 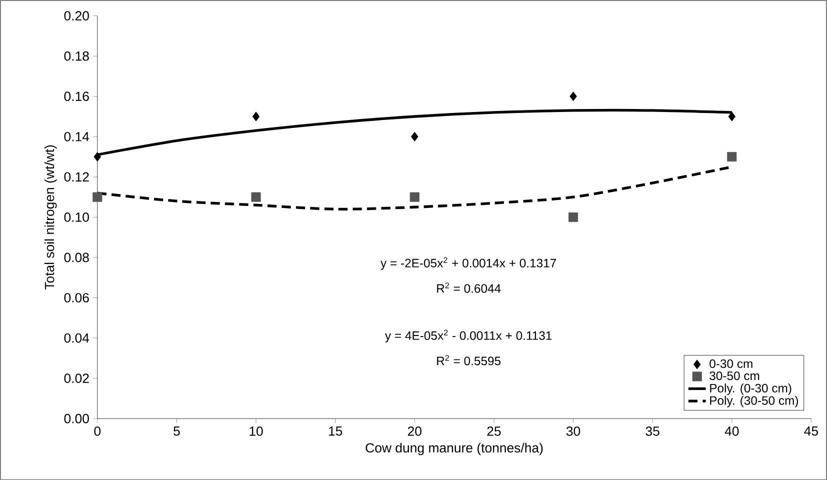 I want to click on y-tick-label: 0.16, so click(x=76, y=96).